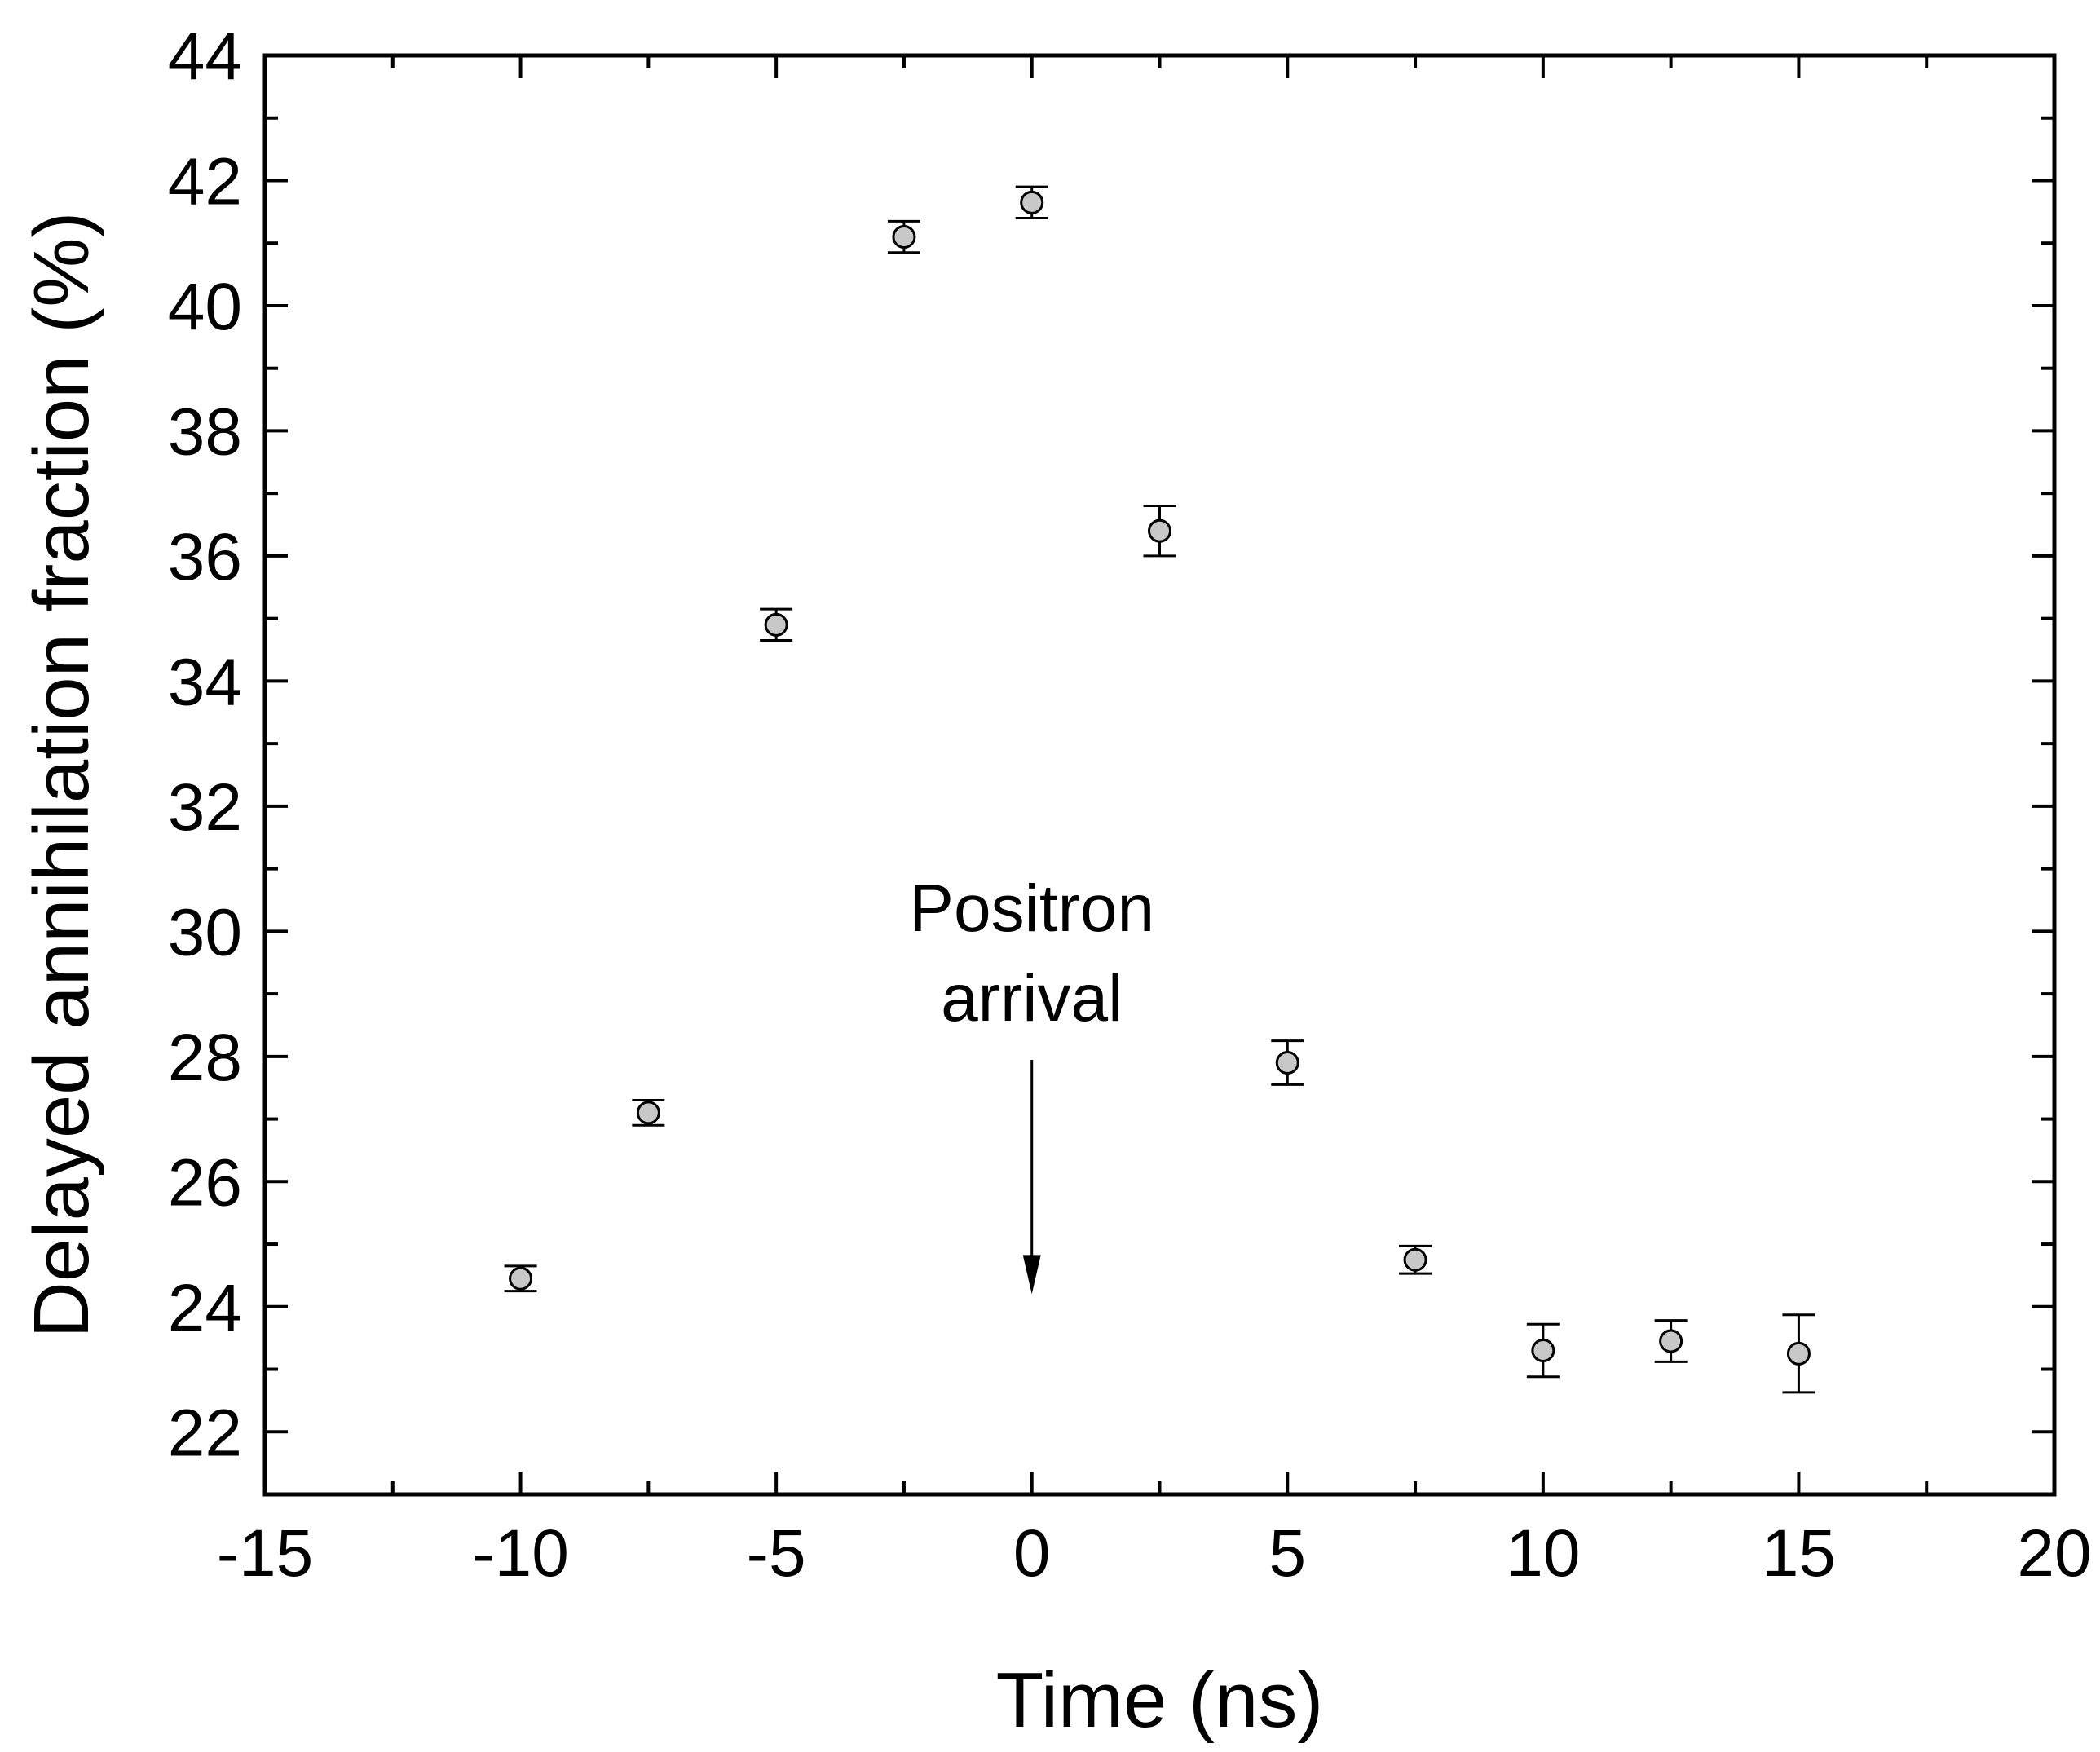  I want to click on x-tick-label: 10, so click(1543, 1553).